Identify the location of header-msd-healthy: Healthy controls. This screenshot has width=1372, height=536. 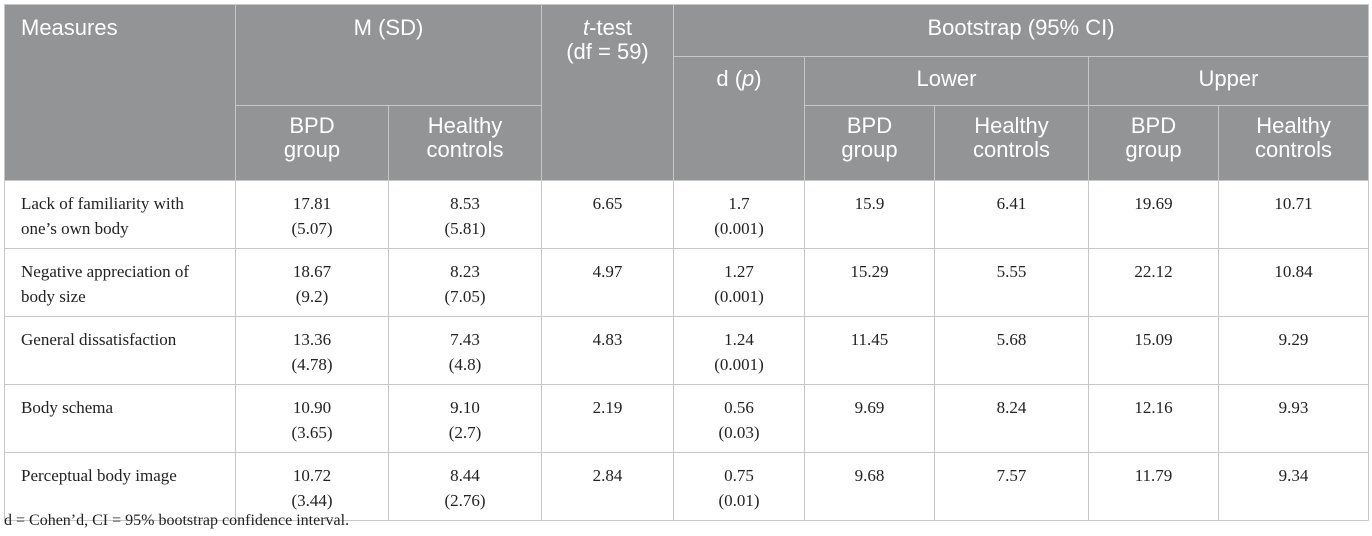
(465, 143).